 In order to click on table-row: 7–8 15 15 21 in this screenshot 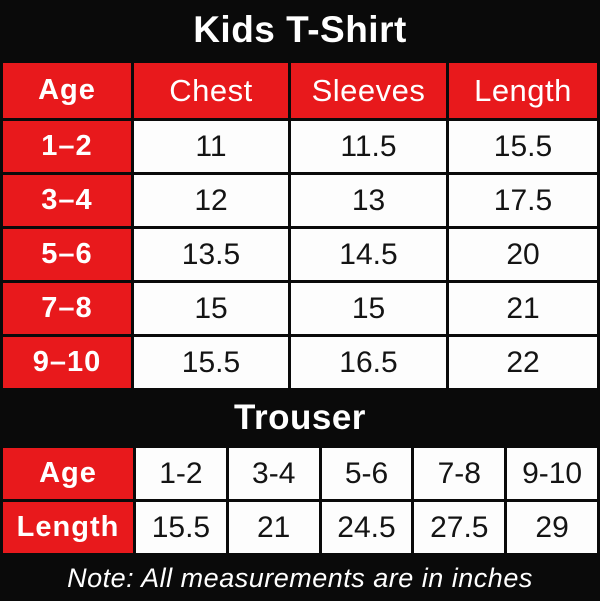, I will do `click(300, 308)`.